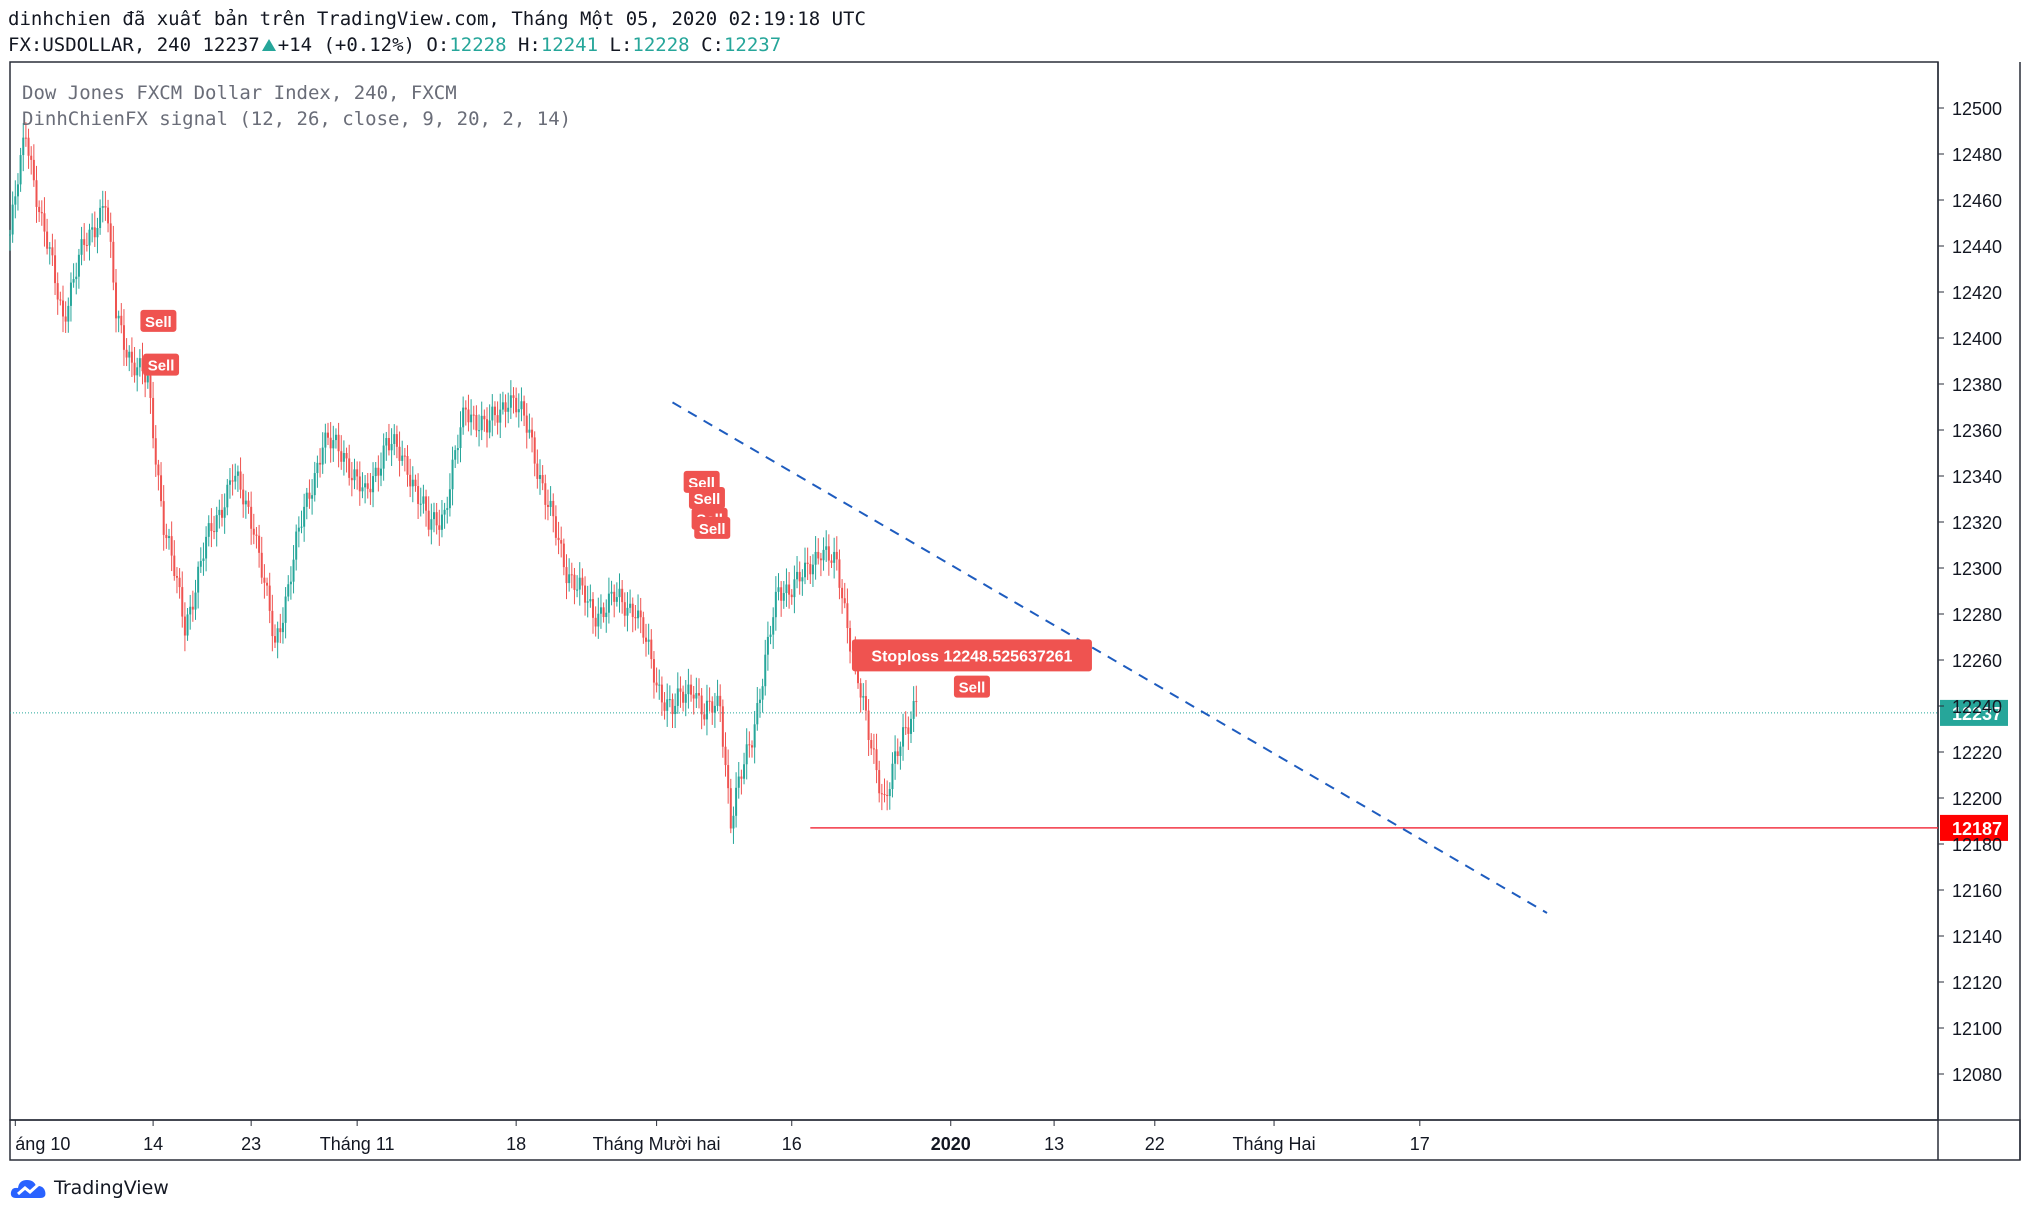  I want to click on tradingview-logo: TradingView, so click(89, 1188).